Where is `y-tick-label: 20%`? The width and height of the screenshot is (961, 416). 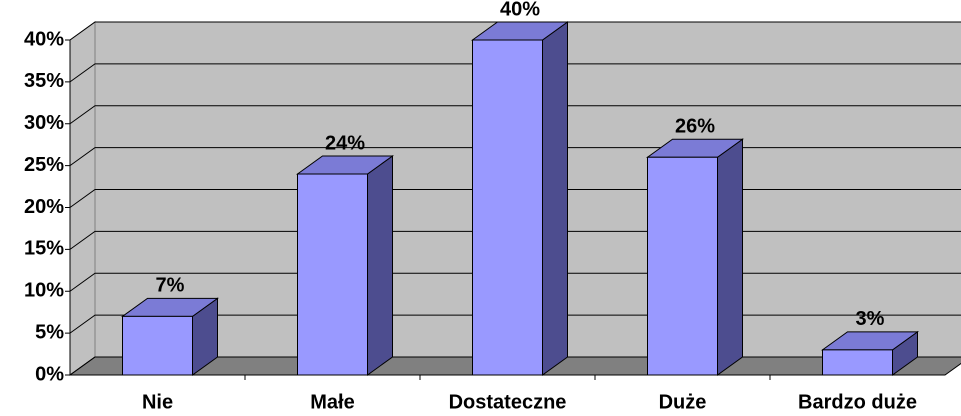 y-tick-label: 20% is located at coordinates (44, 207).